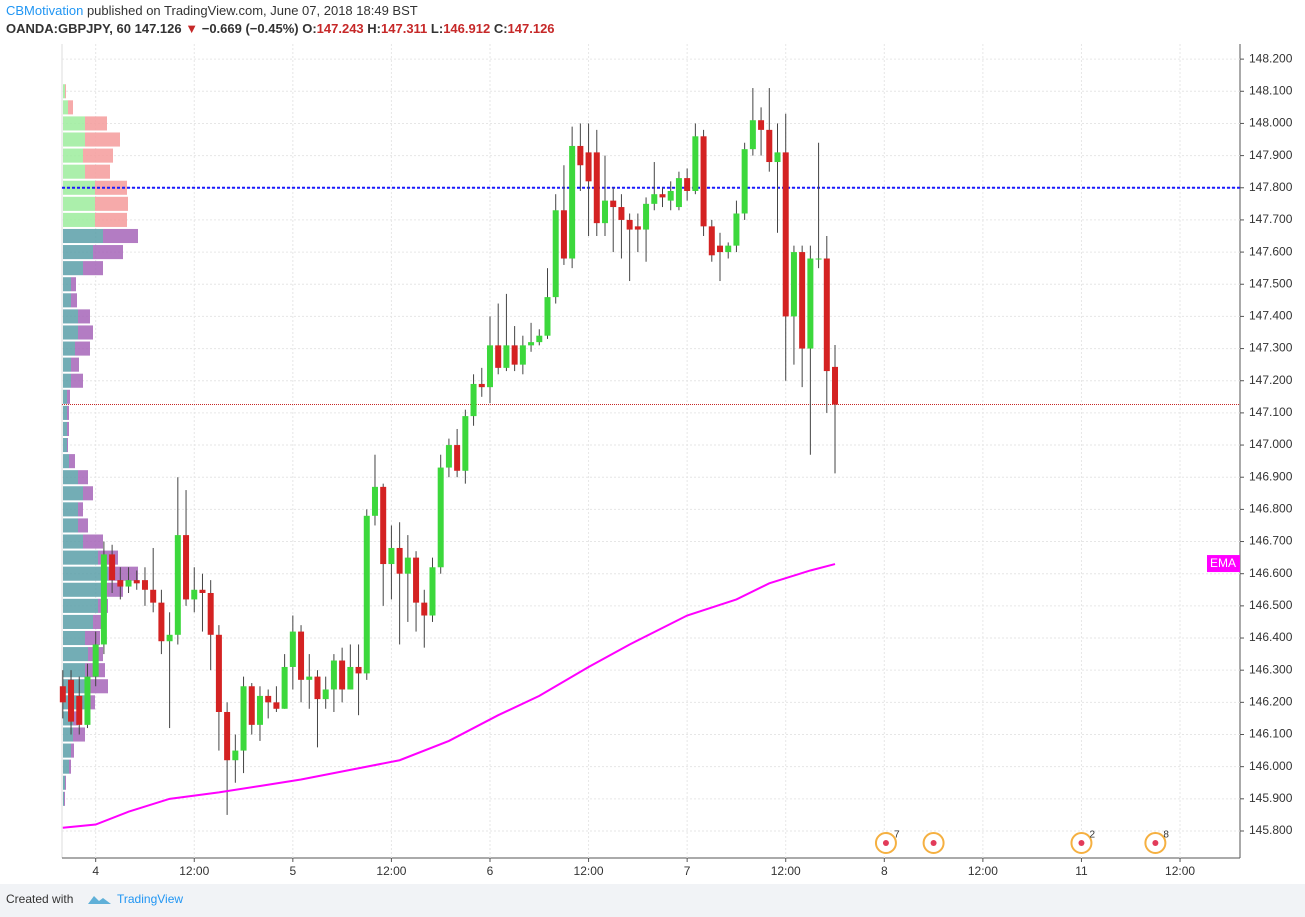  I want to click on y-tick-label: 147.300, so click(1271, 348).